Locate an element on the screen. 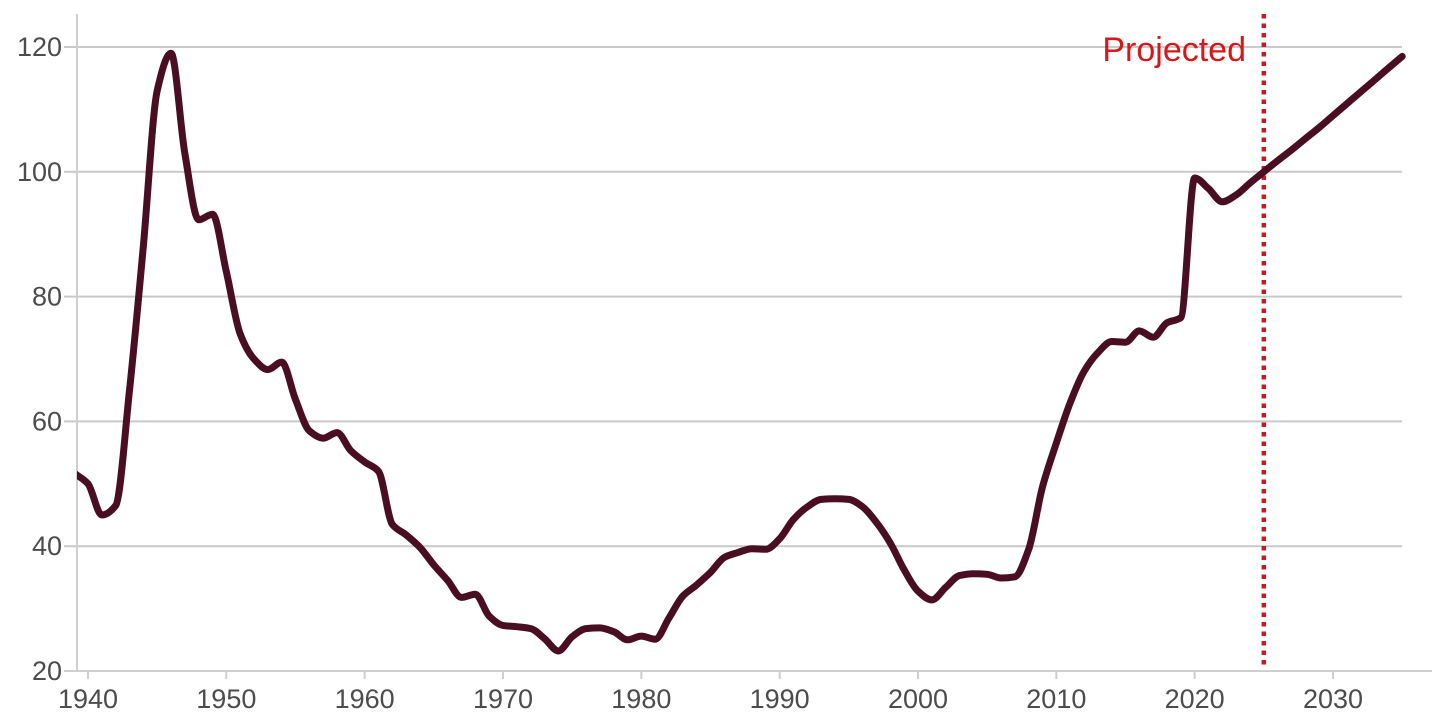  y-tick-label: 100 is located at coordinates (39, 172).